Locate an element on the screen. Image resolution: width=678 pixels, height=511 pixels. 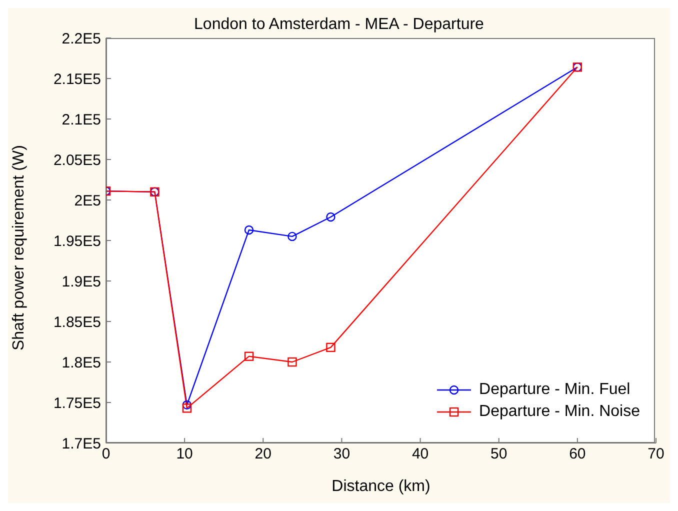
y-tick-label: 1.9E5 is located at coordinates (81, 281).